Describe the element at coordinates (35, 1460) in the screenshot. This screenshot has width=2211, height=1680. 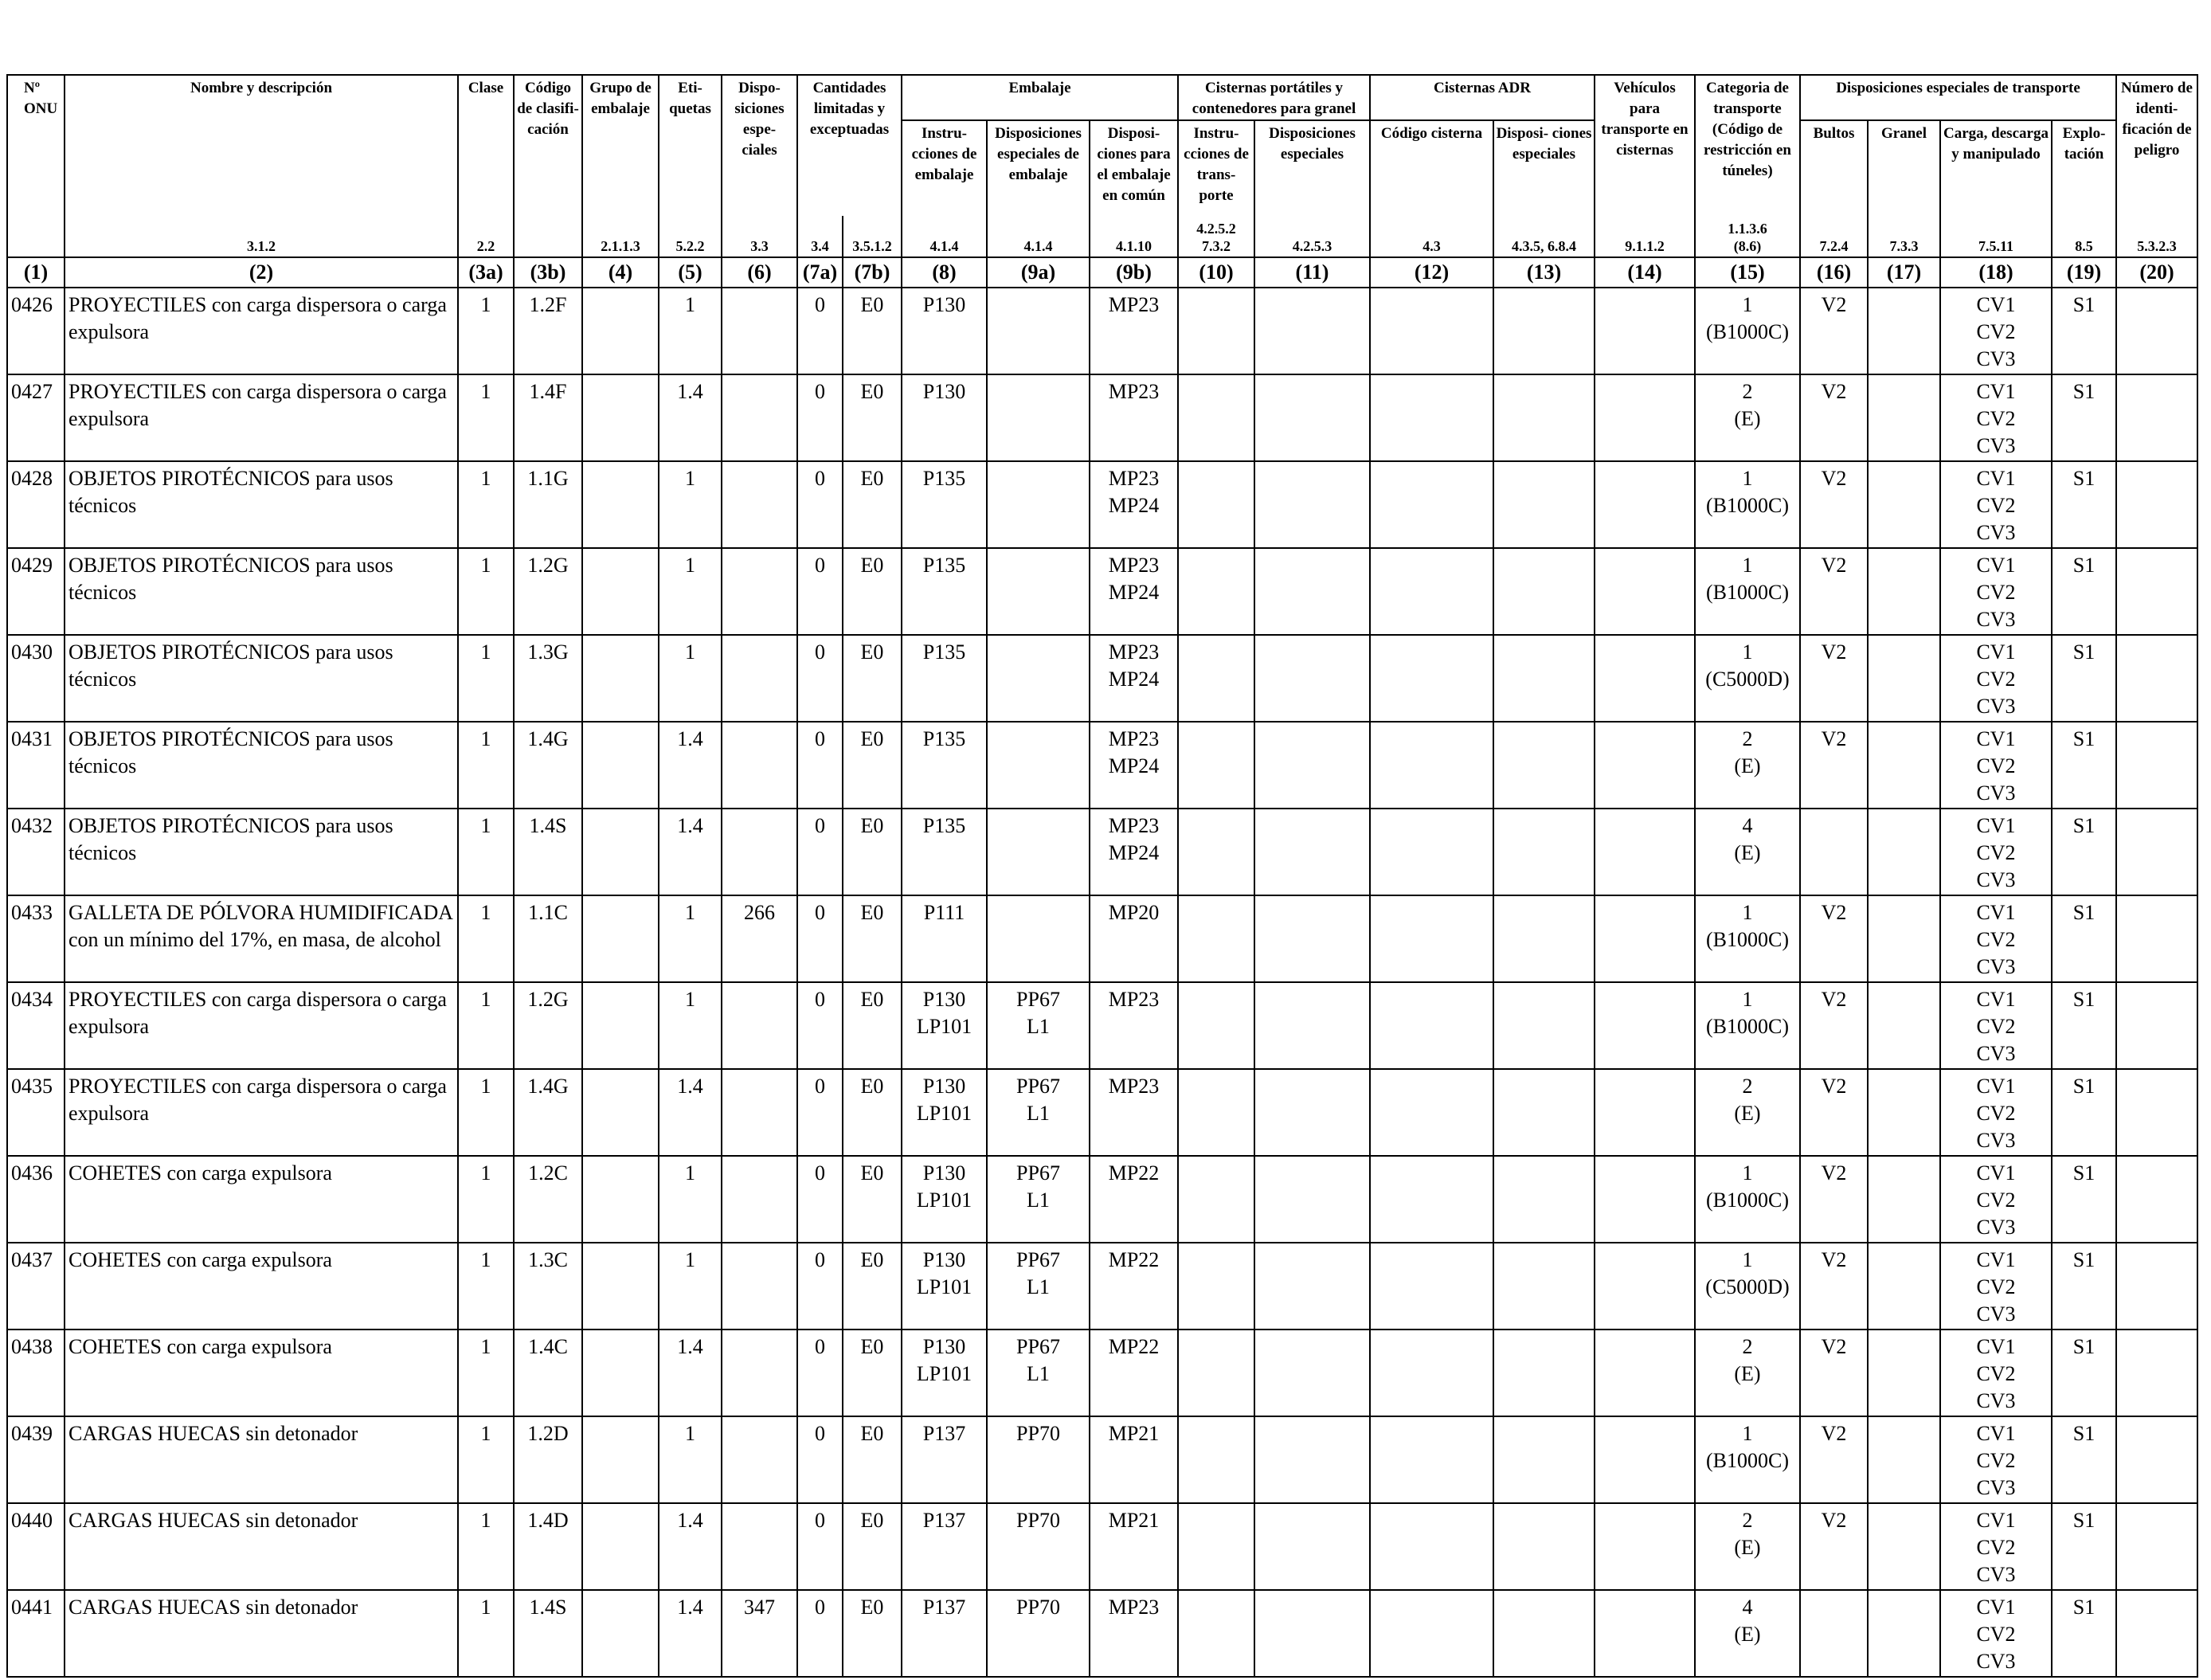
I see `cell-onu: 0439` at that location.